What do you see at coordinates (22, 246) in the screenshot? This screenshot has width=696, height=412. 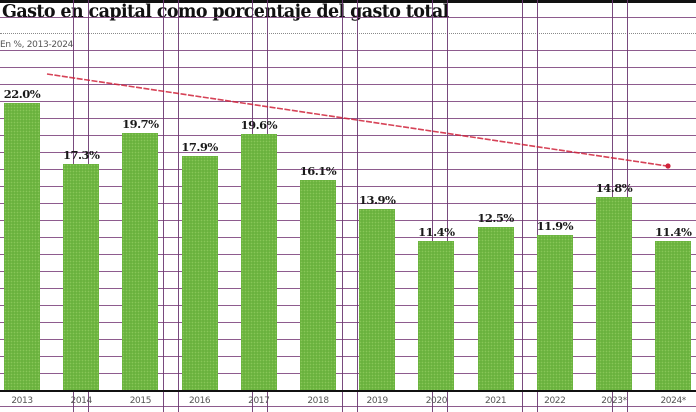 I see `bar-2013` at bounding box center [22, 246].